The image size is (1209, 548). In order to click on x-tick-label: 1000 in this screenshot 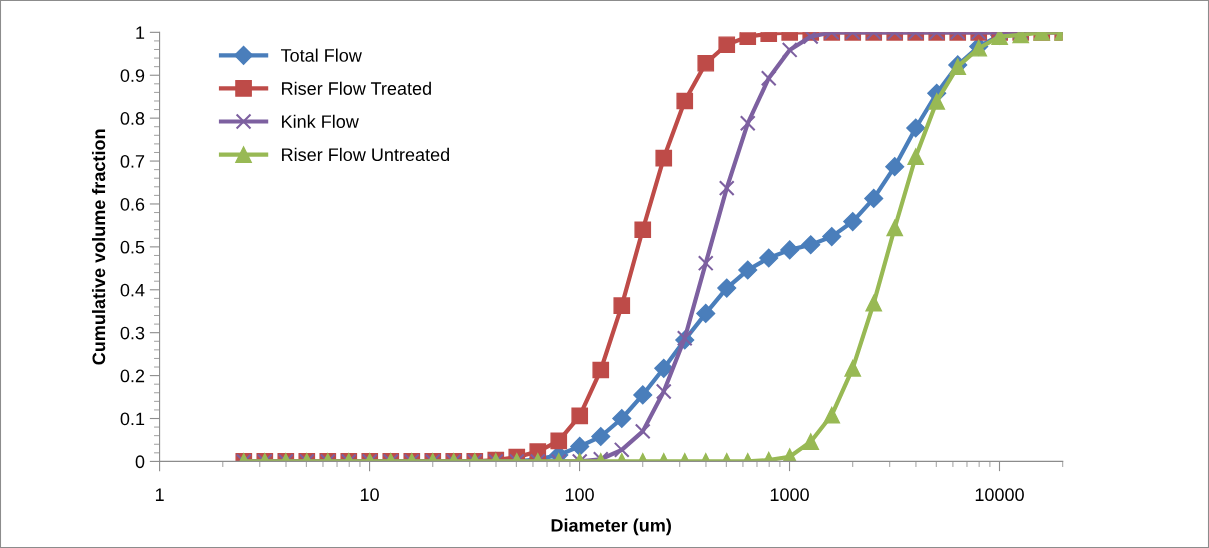, I will do `click(789, 495)`.